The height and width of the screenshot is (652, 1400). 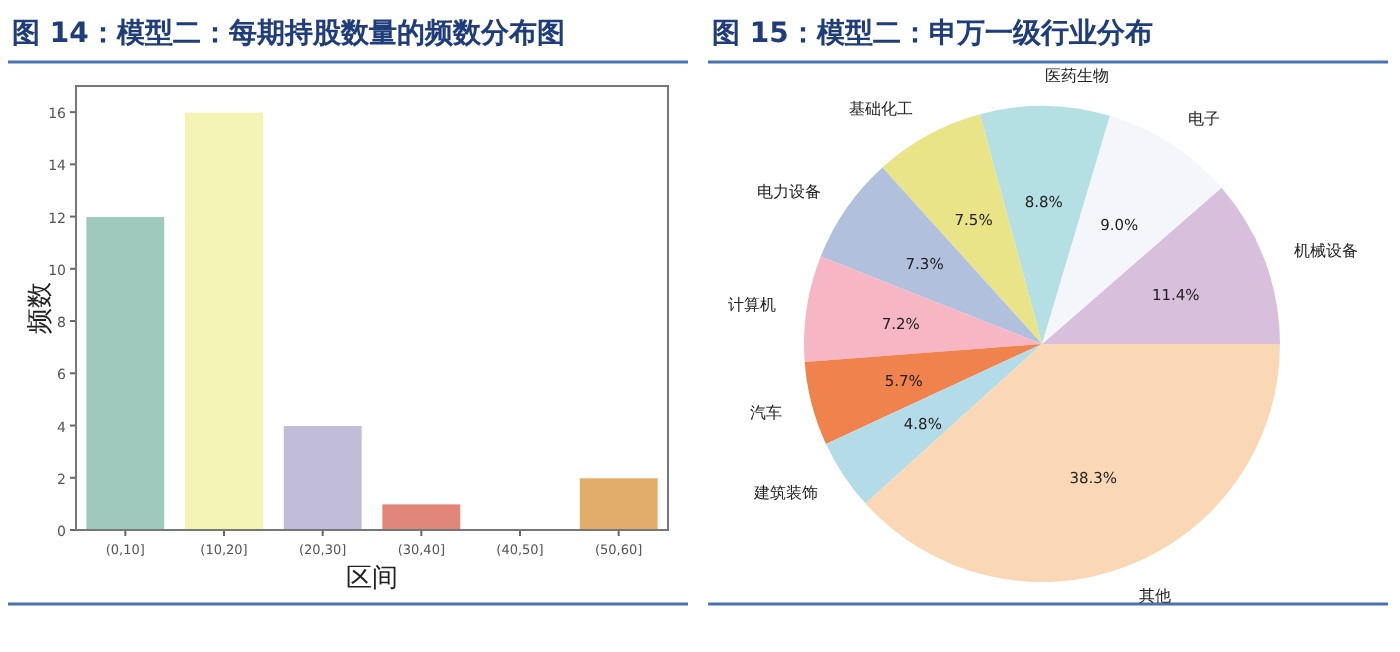 I want to click on y-axis-title: 频数, so click(x=41, y=308).